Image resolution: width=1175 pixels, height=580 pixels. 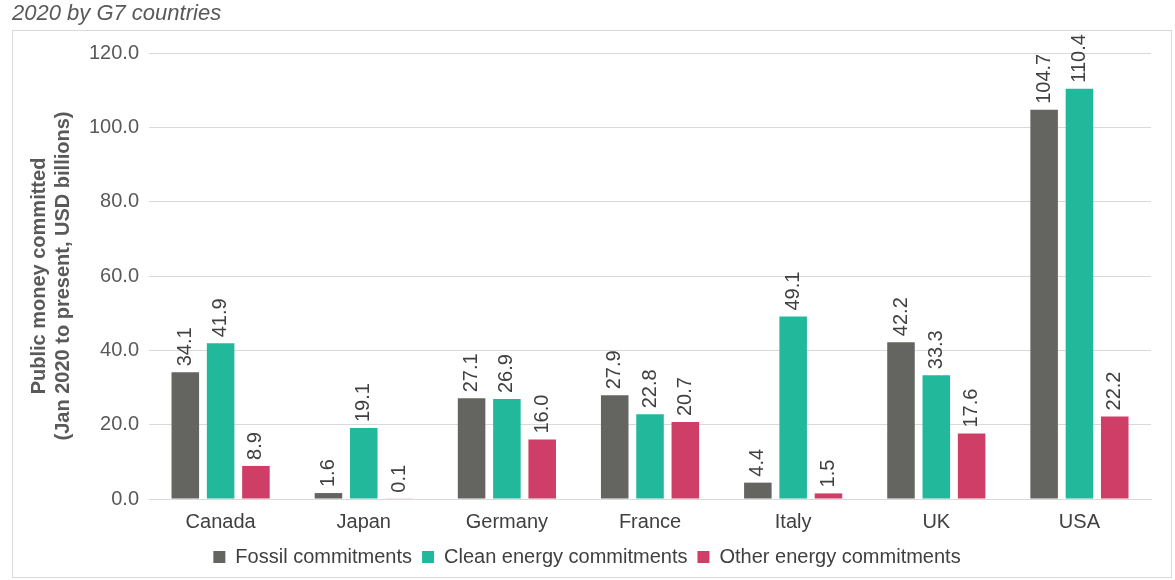 What do you see at coordinates (117, 13) in the screenshot?
I see `chart-title: 2020 by G7 countries` at bounding box center [117, 13].